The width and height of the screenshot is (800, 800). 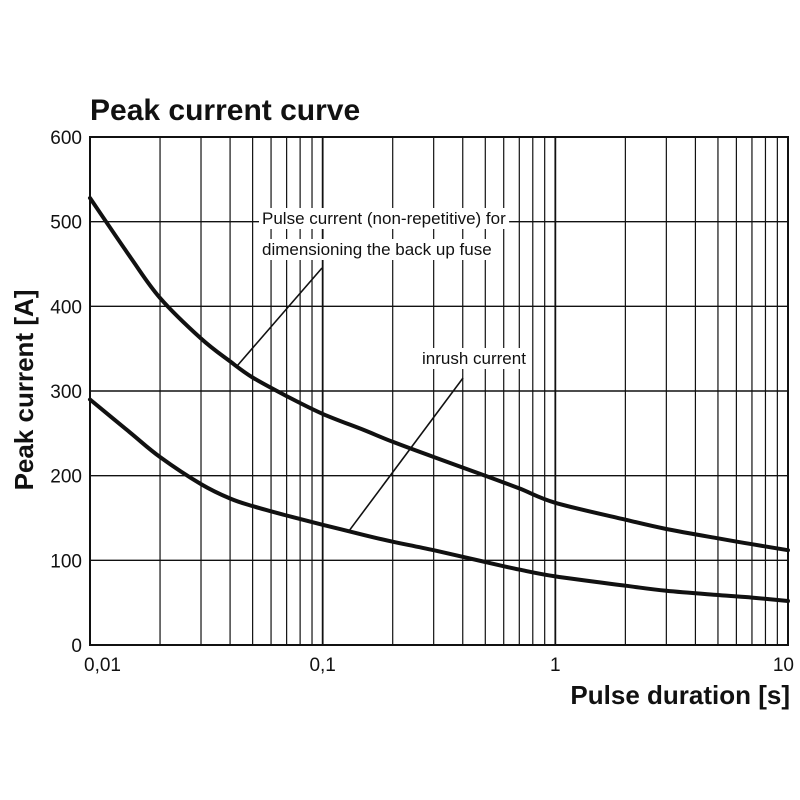 I want to click on y-tick-label: 300, so click(x=66, y=392).